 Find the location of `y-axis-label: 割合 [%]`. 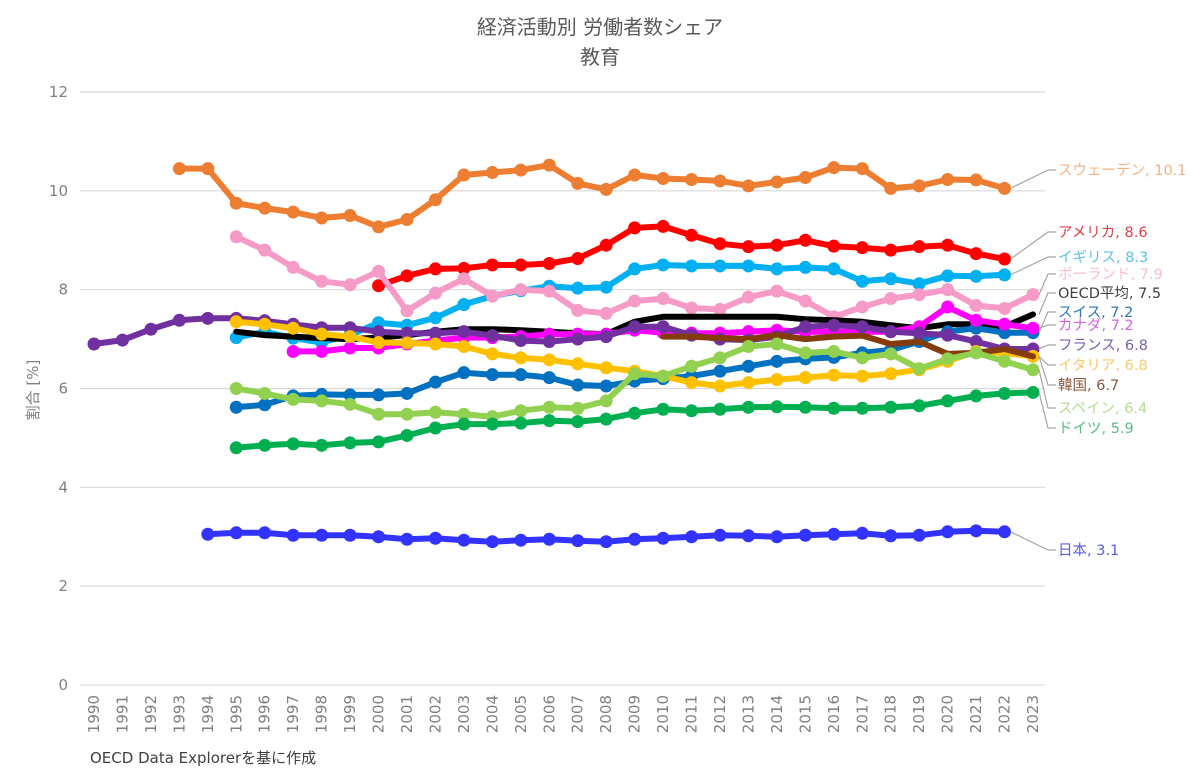

y-axis-label: 割合 [%] is located at coordinates (33, 390).